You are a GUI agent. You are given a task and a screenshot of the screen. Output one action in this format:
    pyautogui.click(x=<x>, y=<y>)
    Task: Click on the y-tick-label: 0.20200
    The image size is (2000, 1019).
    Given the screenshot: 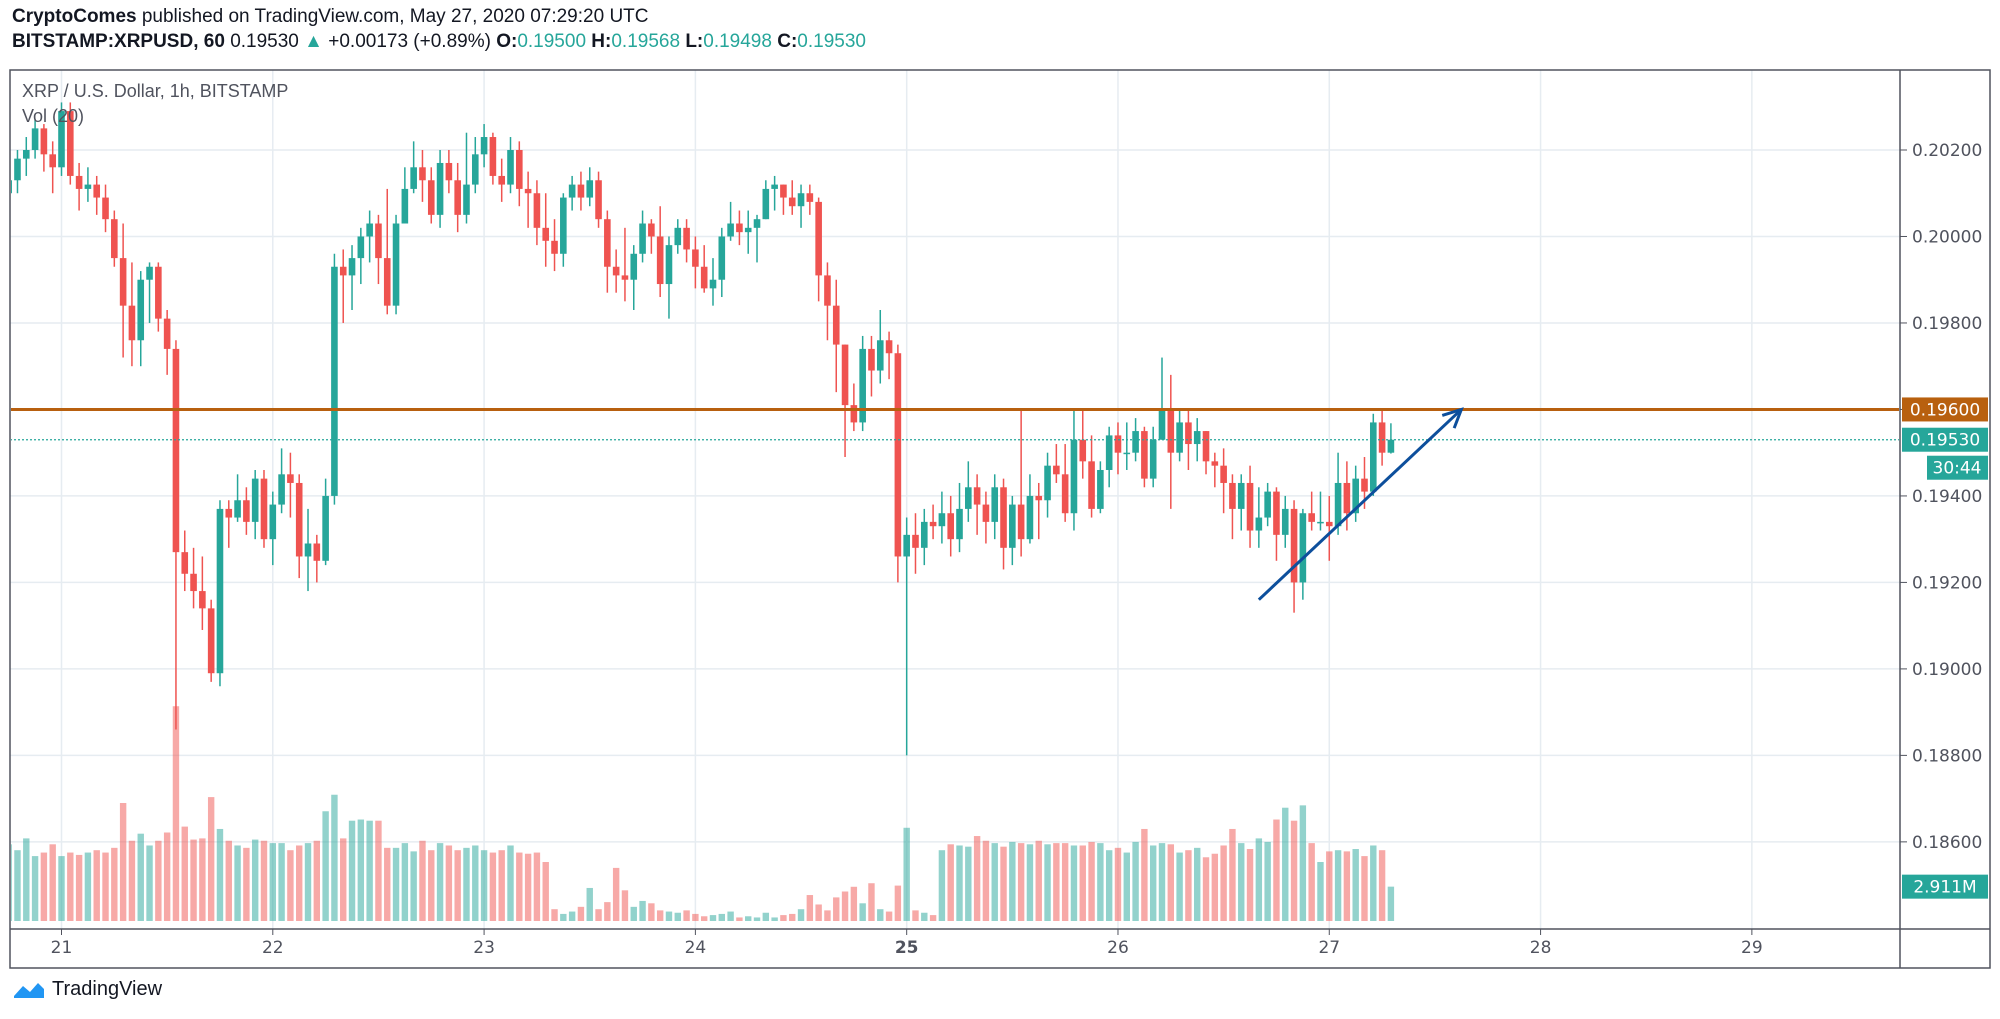 What is the action you would take?
    pyautogui.click(x=1947, y=151)
    